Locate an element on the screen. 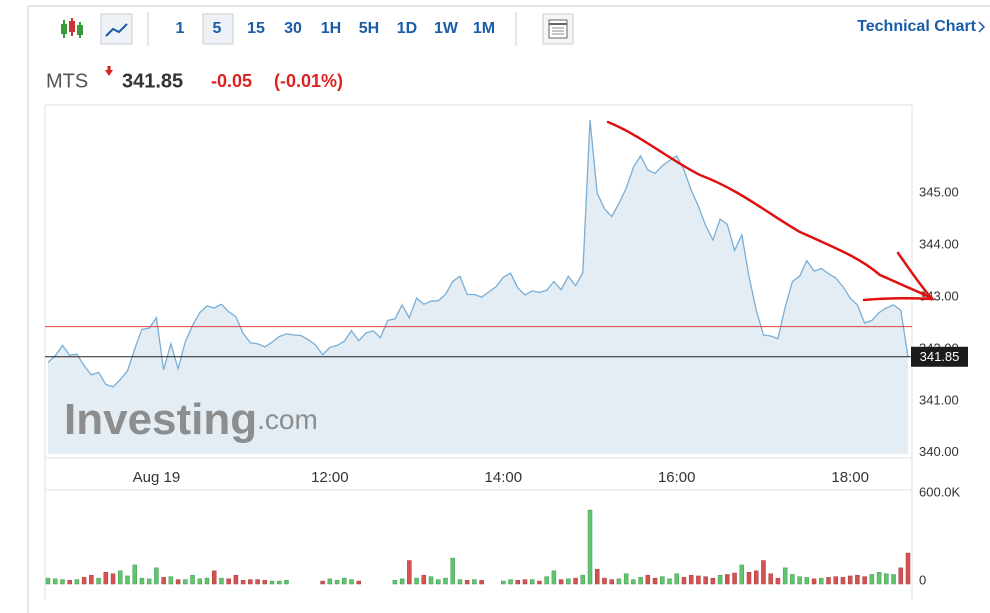 This screenshot has height=613, width=990. x-tick-label: 18:00 is located at coordinates (850, 477).